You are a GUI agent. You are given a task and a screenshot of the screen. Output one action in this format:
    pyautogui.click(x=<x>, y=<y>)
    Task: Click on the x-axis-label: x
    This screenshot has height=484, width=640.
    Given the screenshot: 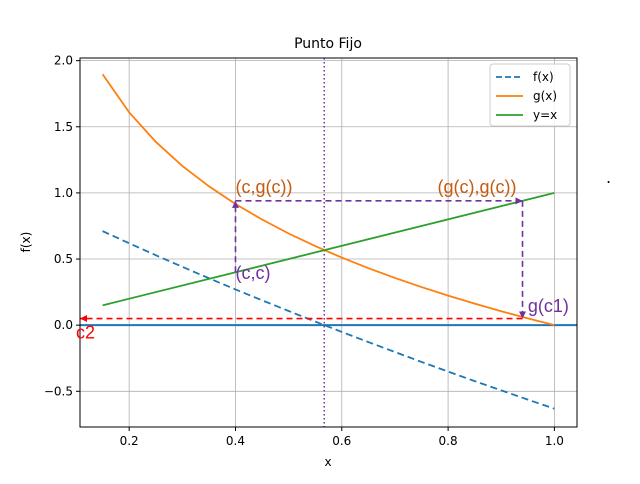 What is the action you would take?
    pyautogui.click(x=327, y=462)
    